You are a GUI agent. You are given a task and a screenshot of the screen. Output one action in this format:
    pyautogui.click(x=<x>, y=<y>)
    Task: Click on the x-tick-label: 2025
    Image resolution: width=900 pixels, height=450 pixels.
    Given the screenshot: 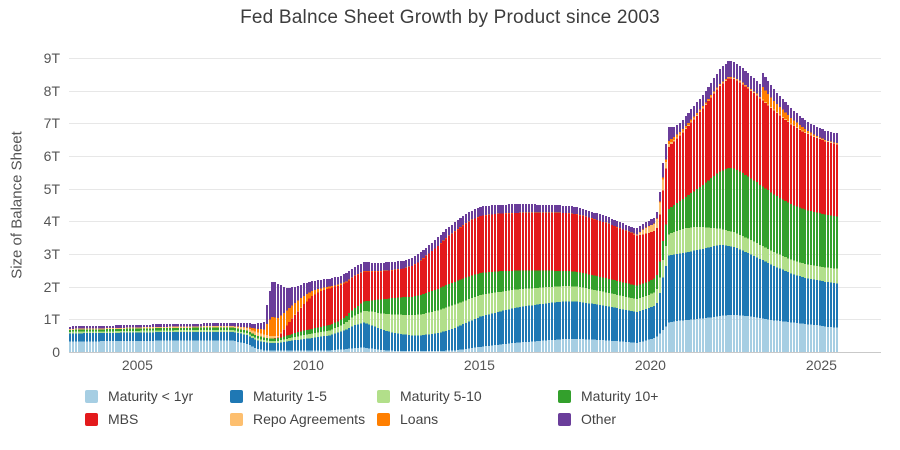 What is the action you would take?
    pyautogui.click(x=821, y=365)
    